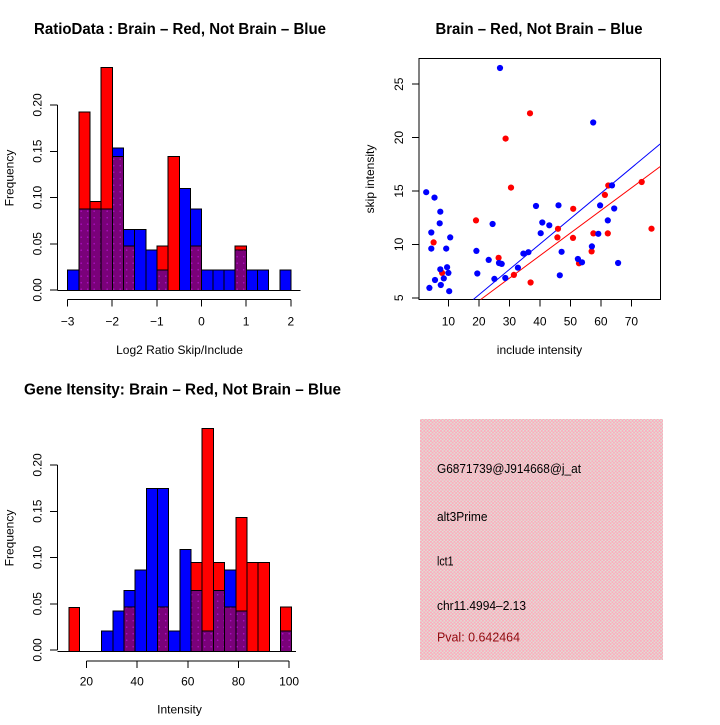 The height and width of the screenshot is (725, 720). Describe the element at coordinates (399, 297) in the screenshot. I see `svg-text: 5` at that location.